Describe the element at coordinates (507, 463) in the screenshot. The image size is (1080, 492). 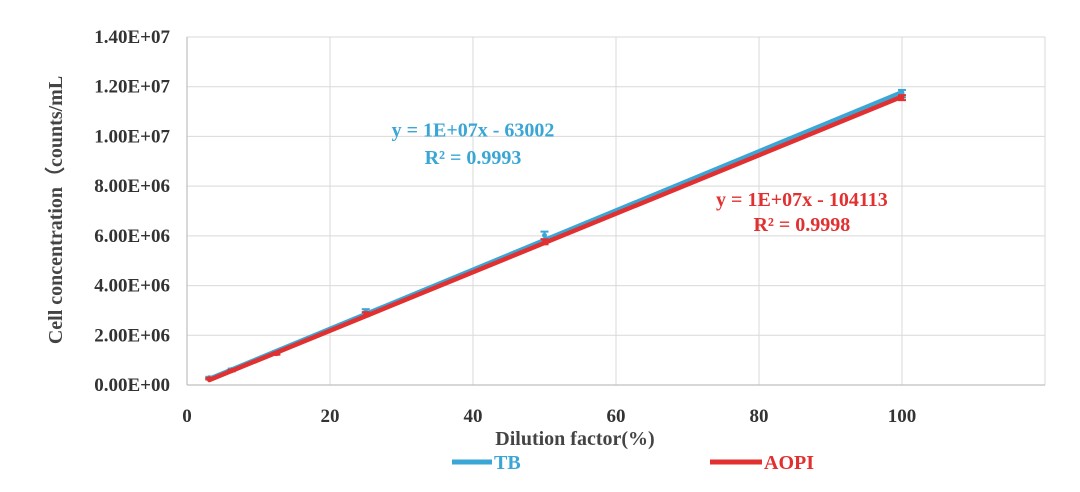
I see `legend-label-tb: TB` at that location.